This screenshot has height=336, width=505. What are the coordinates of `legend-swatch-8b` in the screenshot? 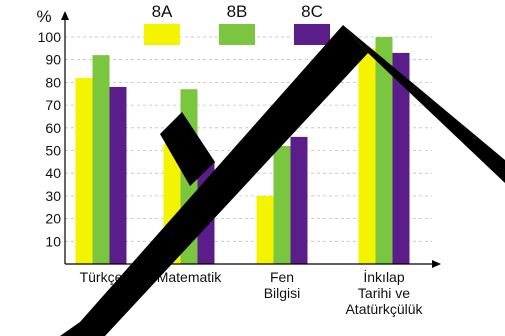 It's located at (237, 34).